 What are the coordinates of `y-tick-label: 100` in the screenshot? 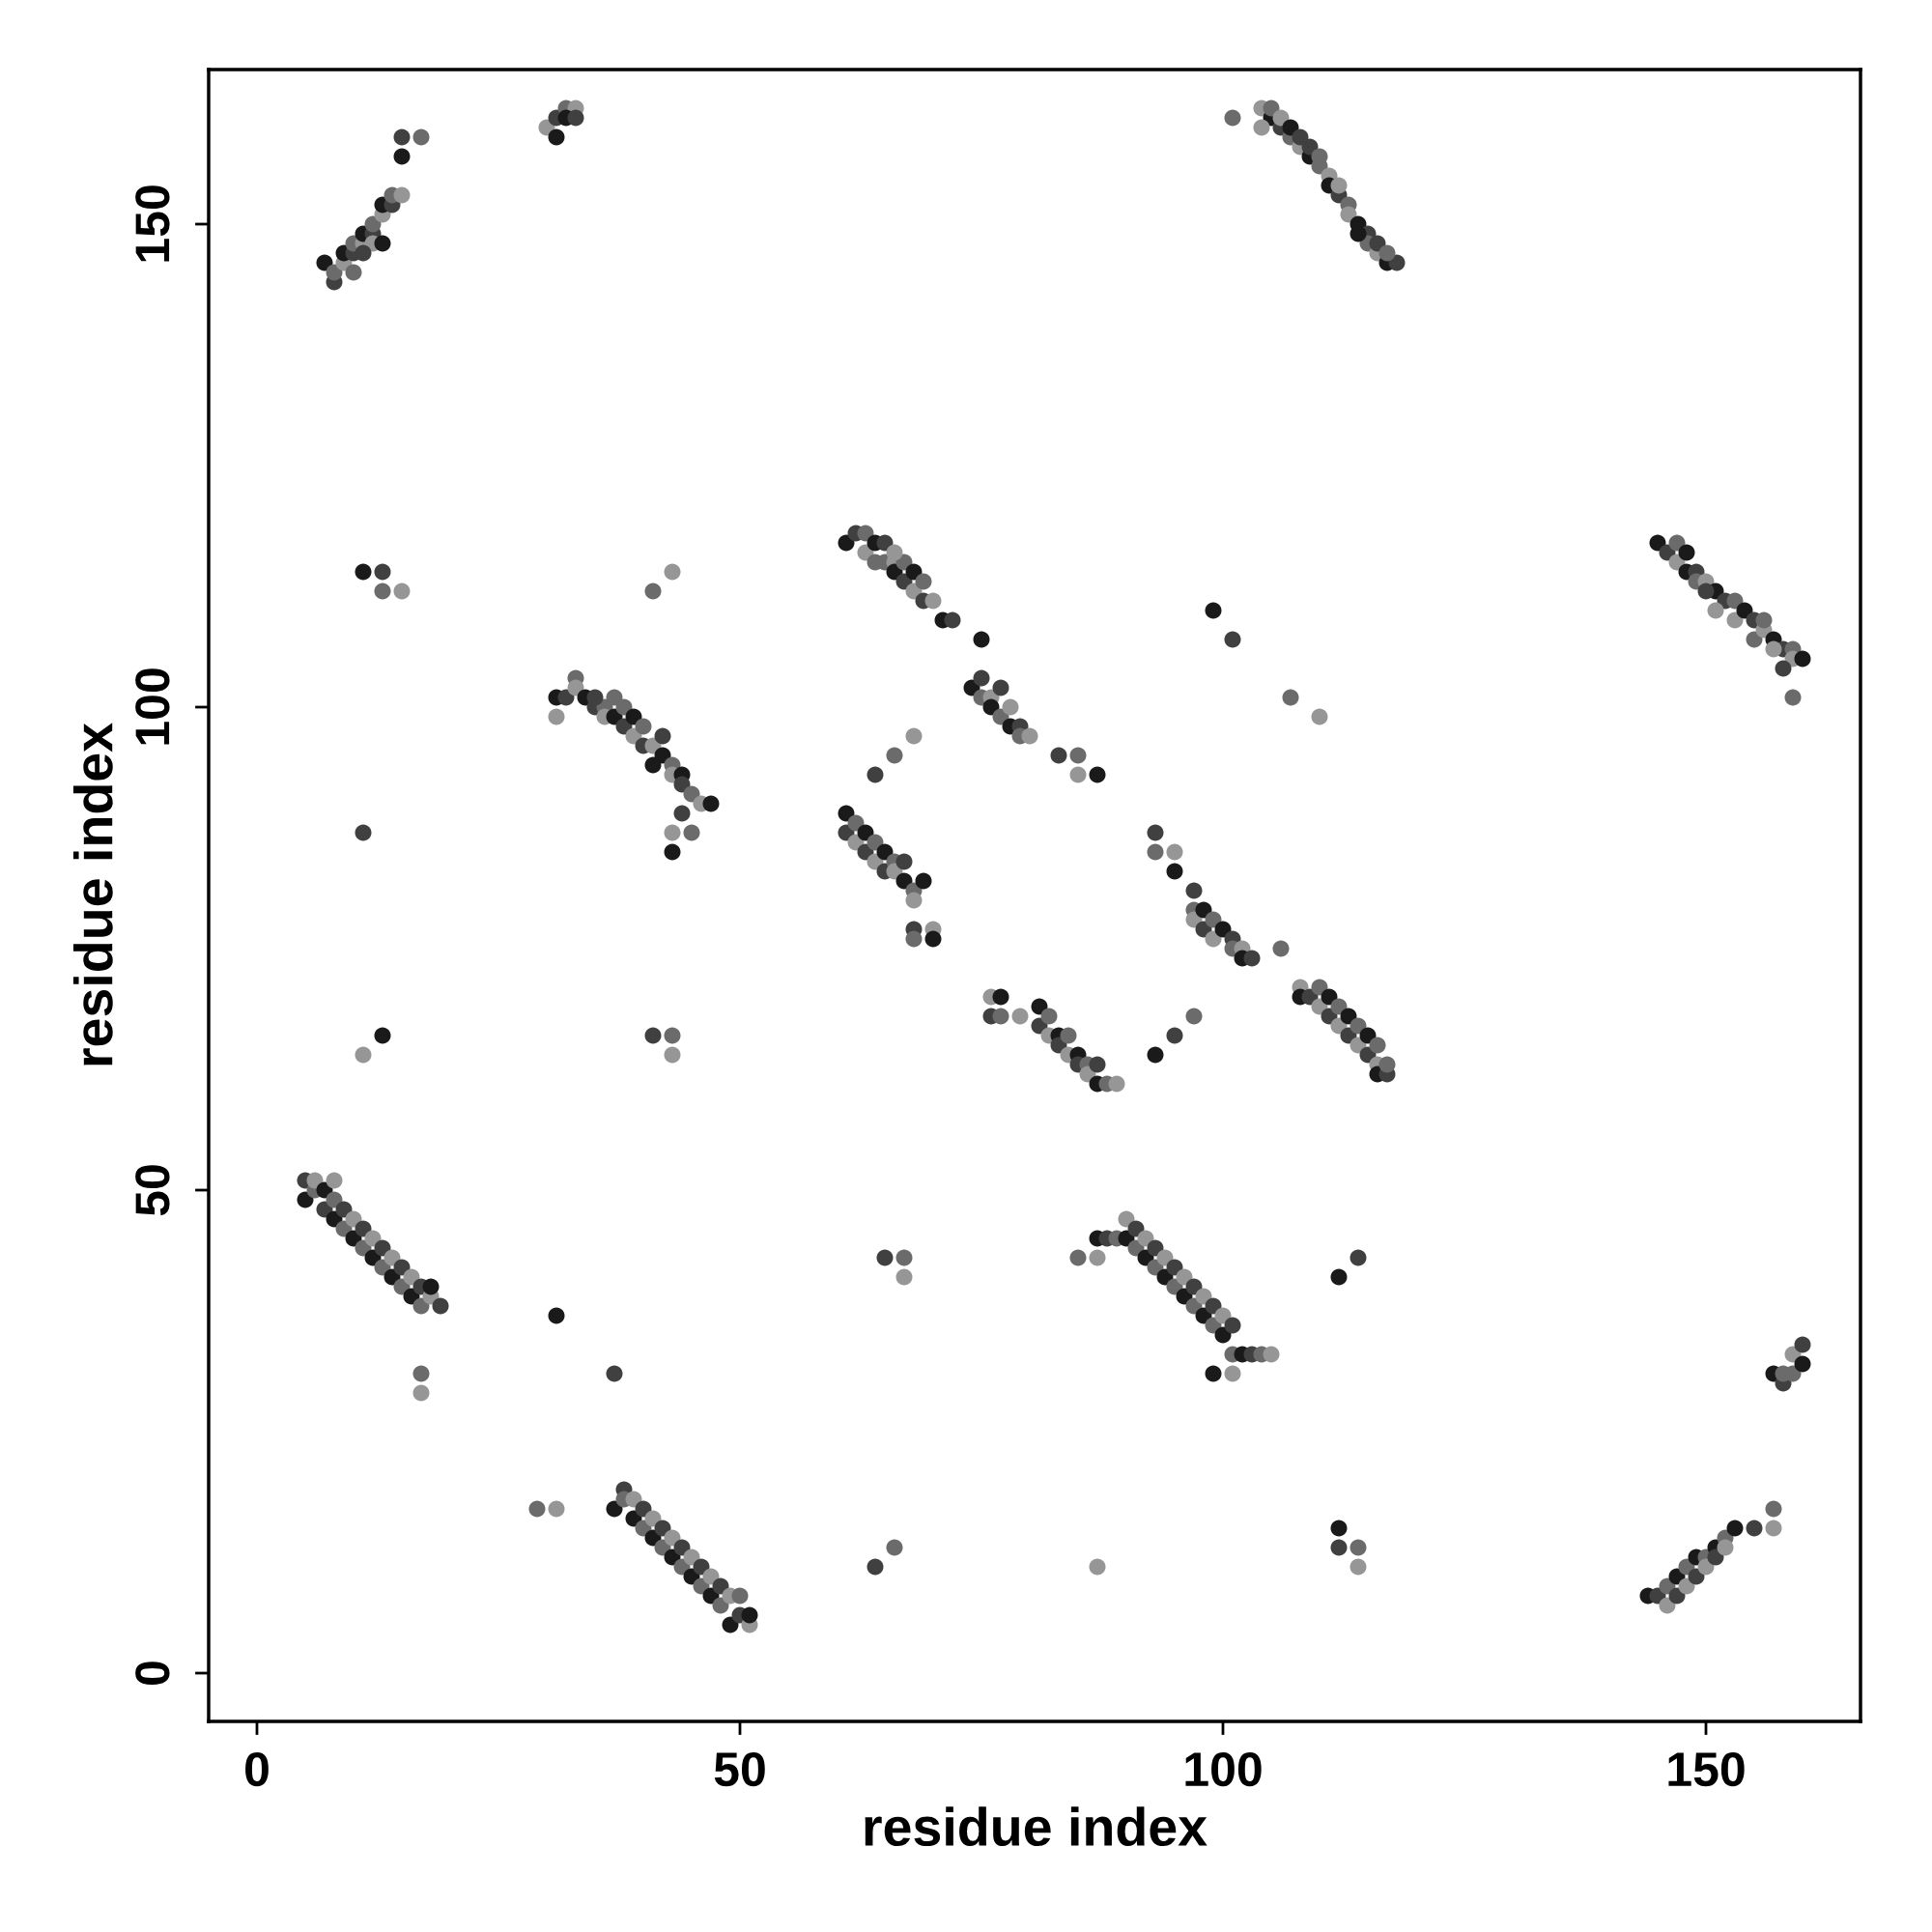 It's located at (152, 706).